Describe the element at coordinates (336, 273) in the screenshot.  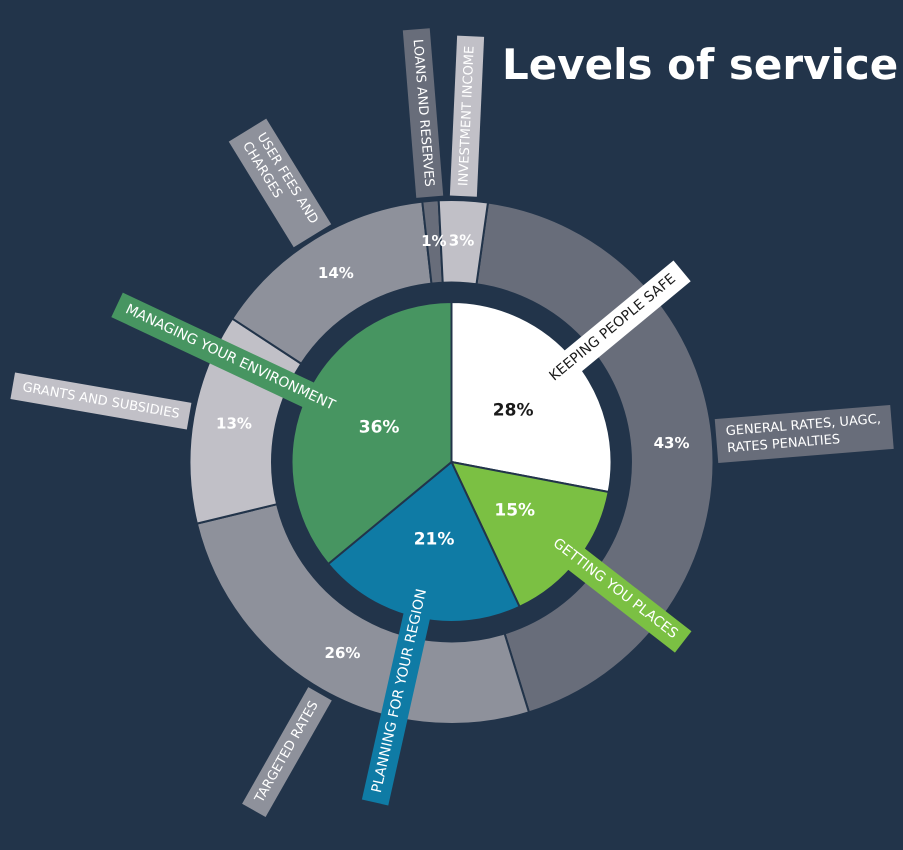
I see `data-label: 14%` at that location.